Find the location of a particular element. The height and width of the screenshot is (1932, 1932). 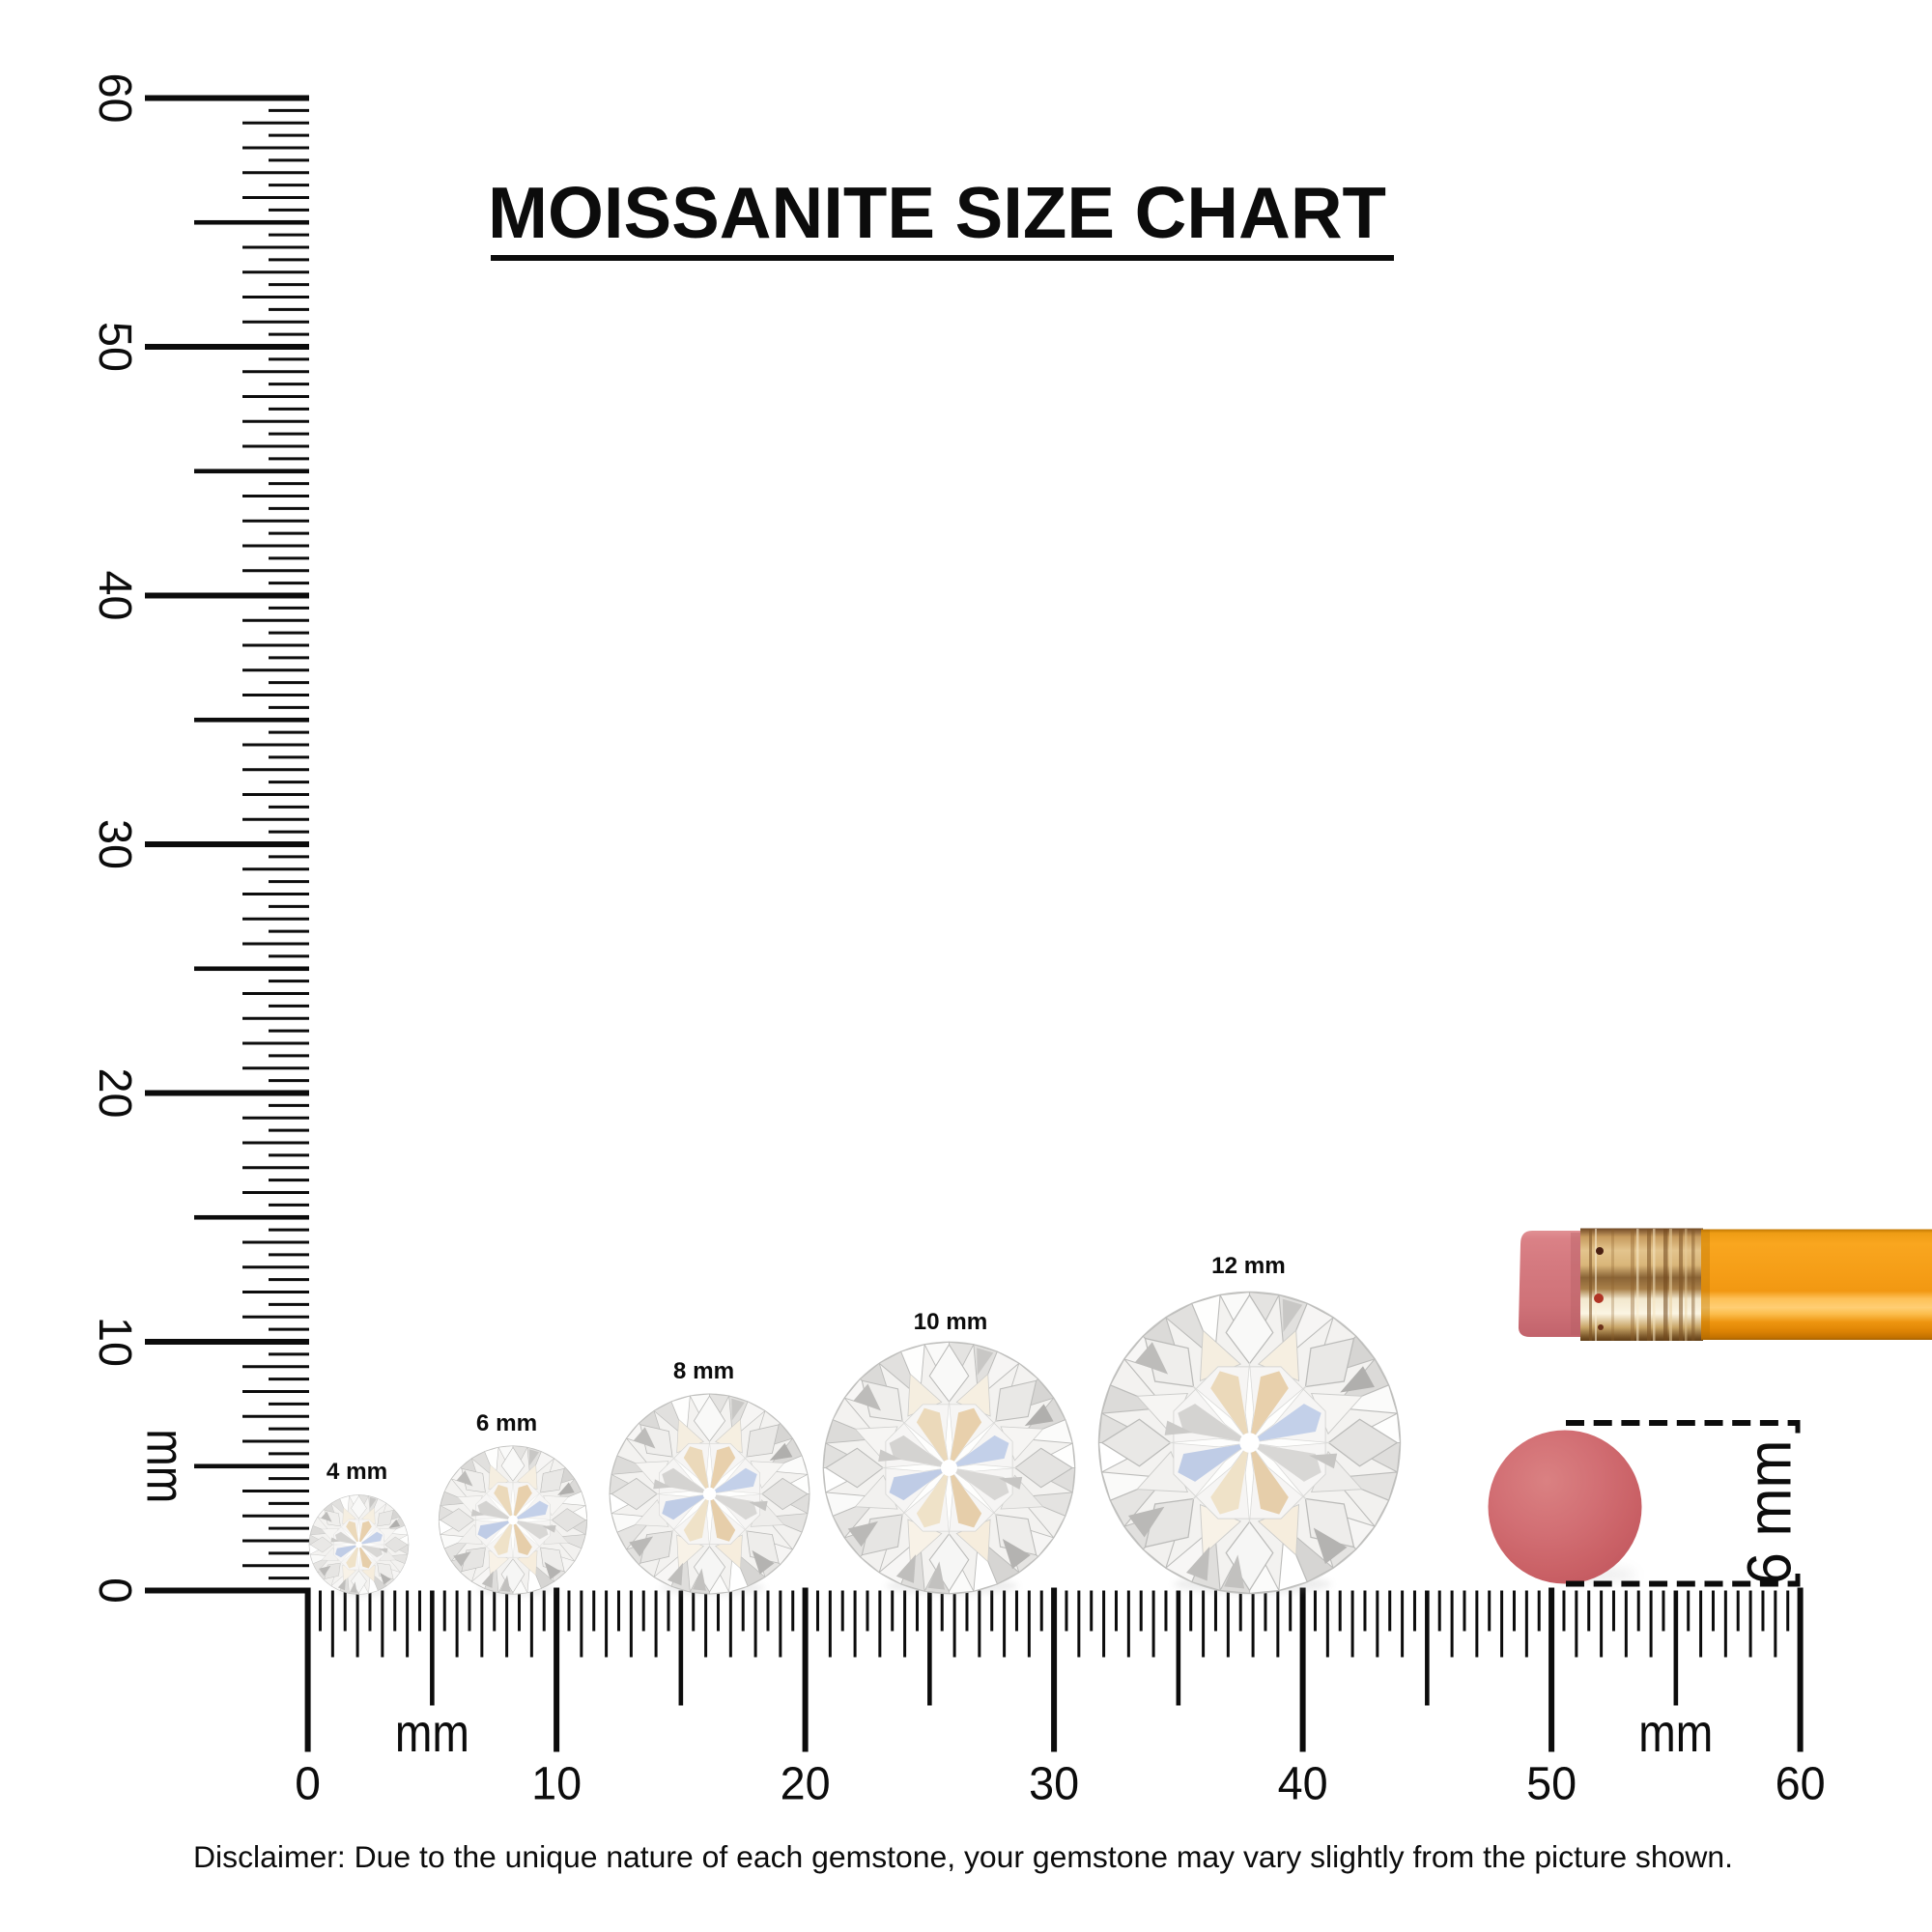

svg-text: MOISSANITE SIZE CHART is located at coordinates (937, 212).